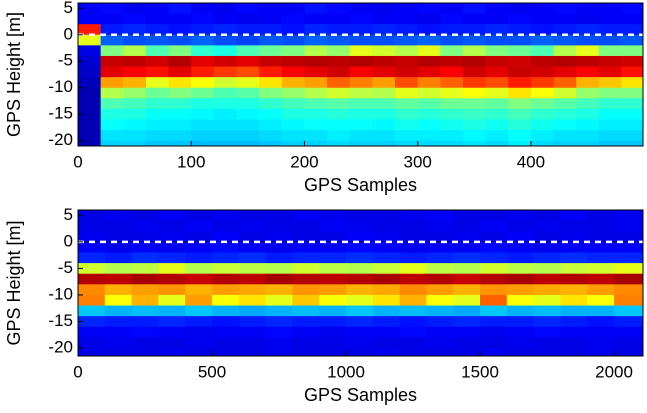  Describe the element at coordinates (360, 395) in the screenshot. I see `x-axis-label: GPS Samples` at that location.